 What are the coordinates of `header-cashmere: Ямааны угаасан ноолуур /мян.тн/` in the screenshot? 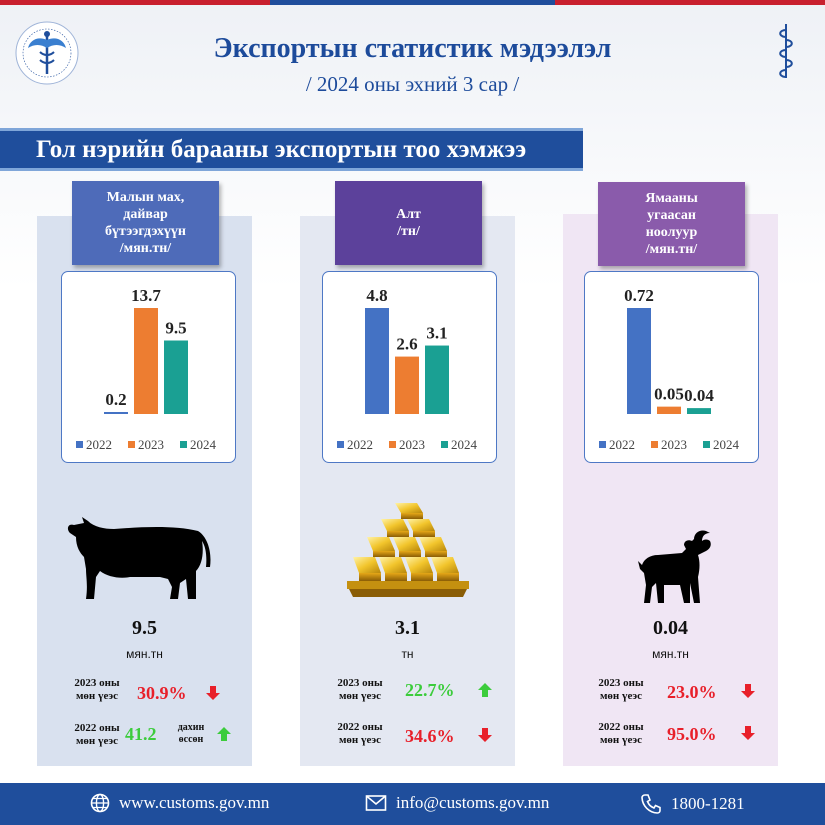 It's located at (671, 224).